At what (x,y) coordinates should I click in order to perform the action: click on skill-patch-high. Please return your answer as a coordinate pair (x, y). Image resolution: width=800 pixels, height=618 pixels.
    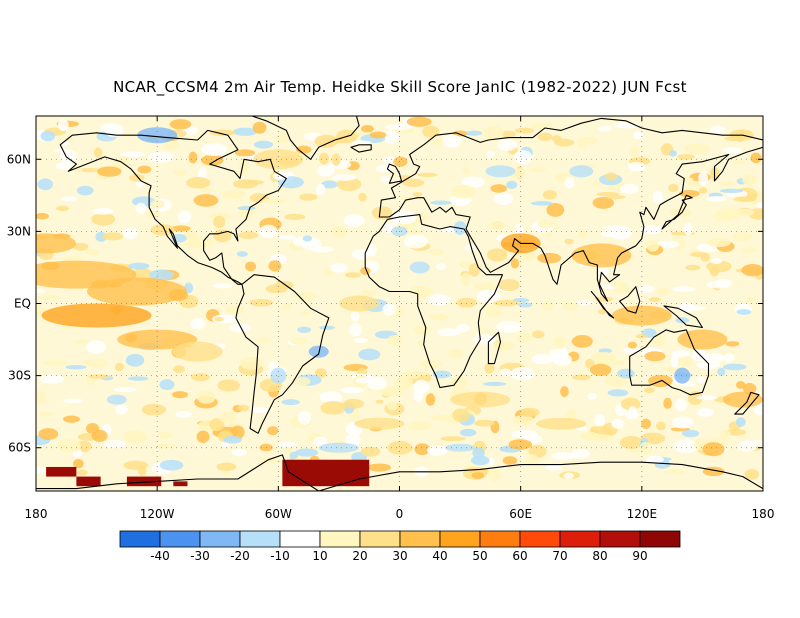
    Looking at the image, I should click on (180, 484).